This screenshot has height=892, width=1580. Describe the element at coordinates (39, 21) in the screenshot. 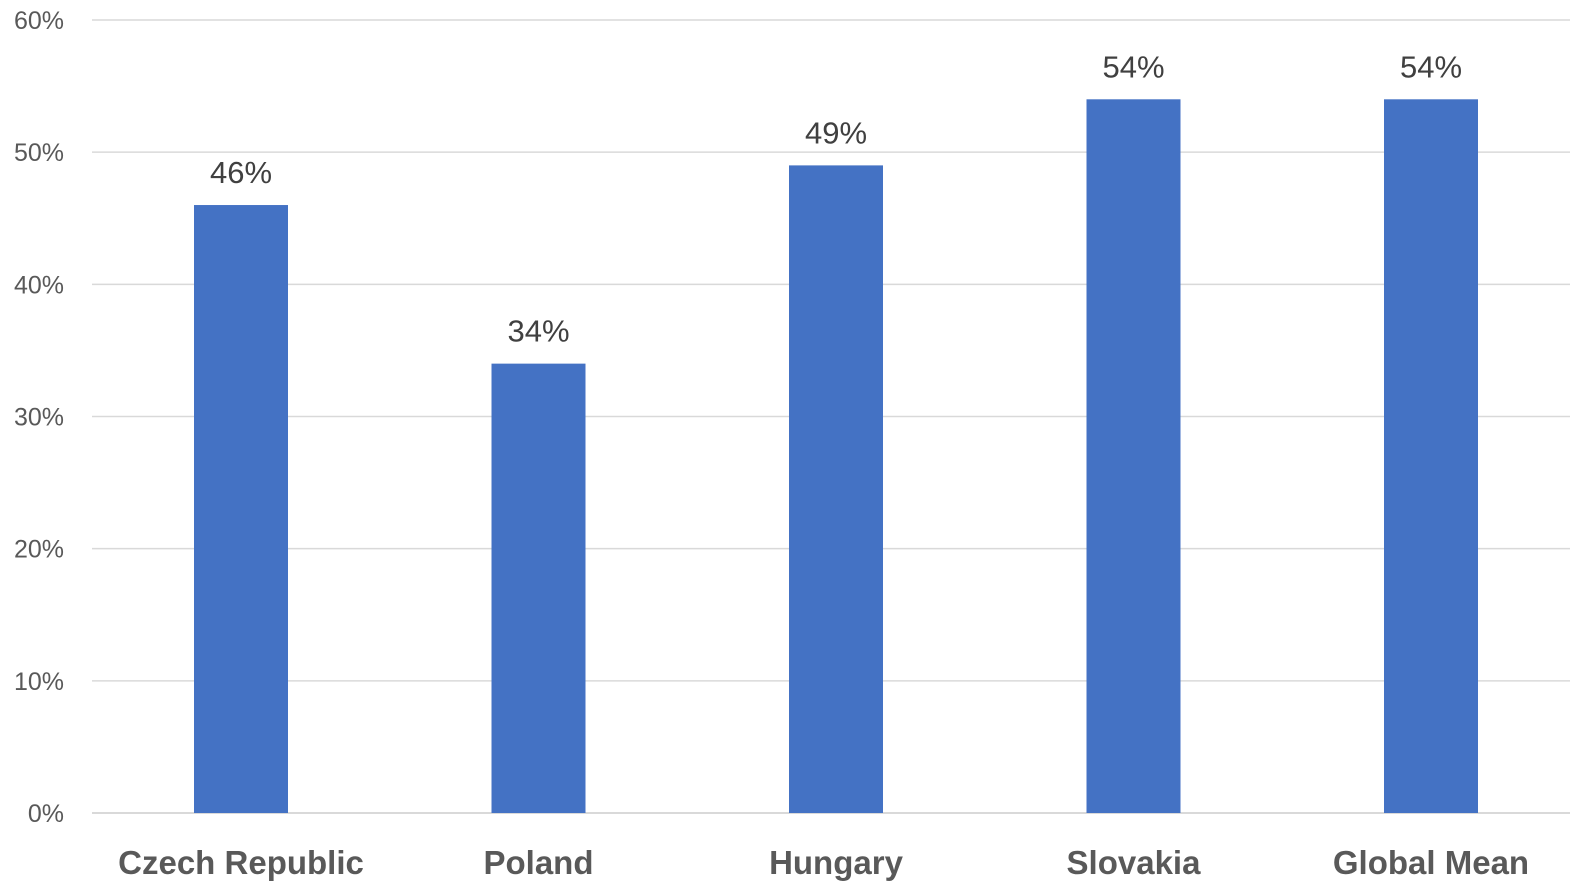

I see `y-tick-label: 60%` at that location.